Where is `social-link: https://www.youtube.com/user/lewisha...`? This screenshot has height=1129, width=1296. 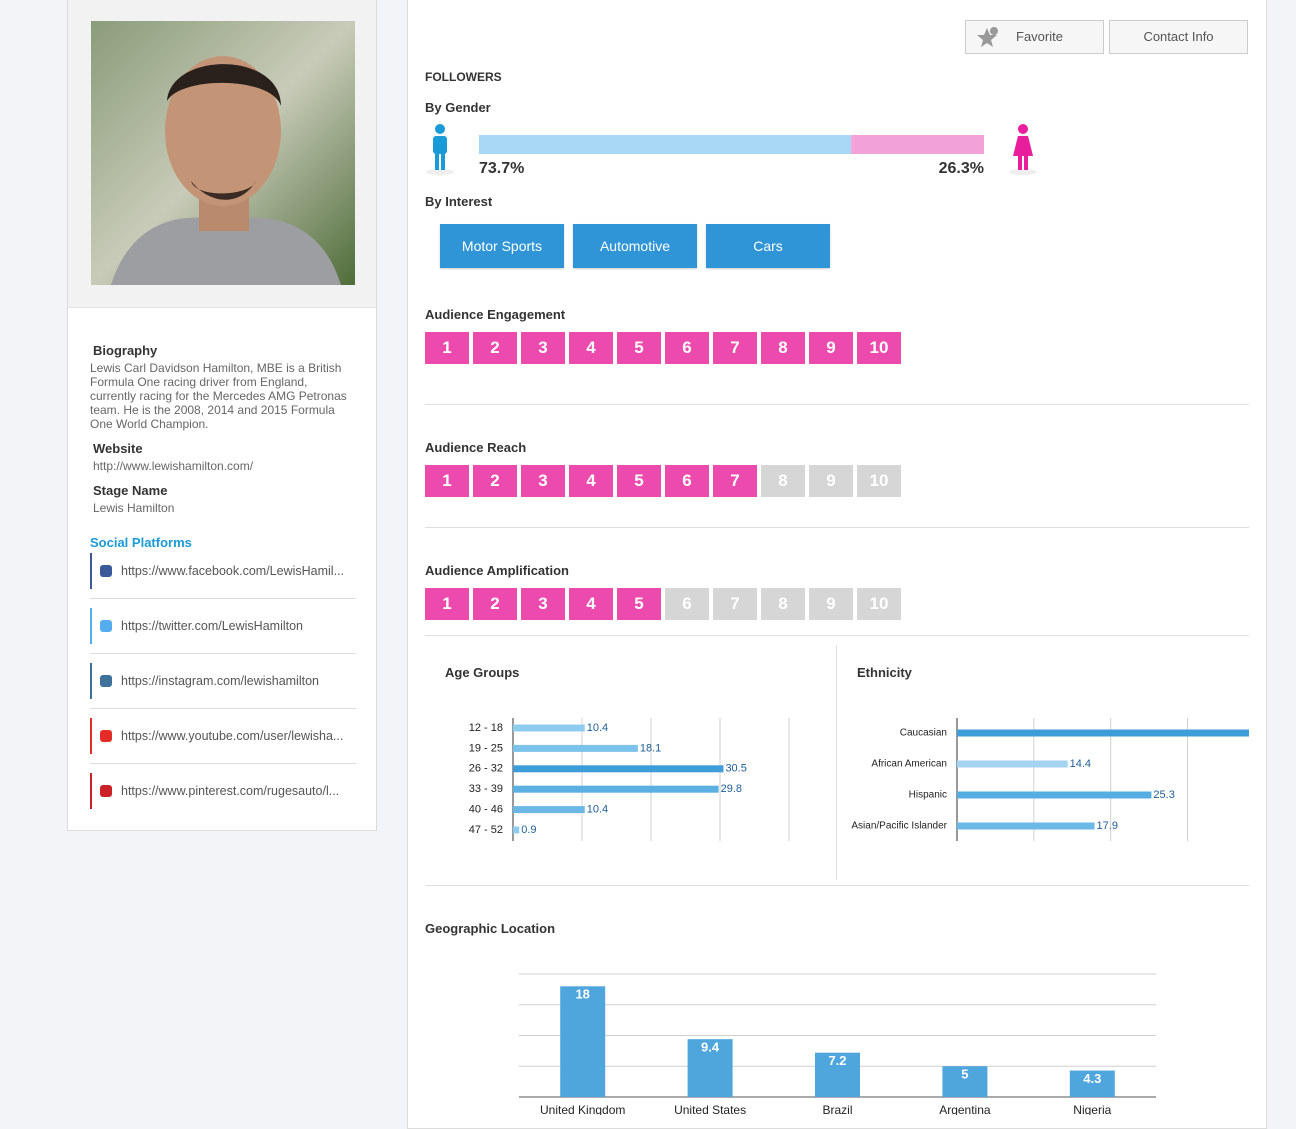
social-link: https://www.youtube.com/user/lewisha... is located at coordinates (232, 736).